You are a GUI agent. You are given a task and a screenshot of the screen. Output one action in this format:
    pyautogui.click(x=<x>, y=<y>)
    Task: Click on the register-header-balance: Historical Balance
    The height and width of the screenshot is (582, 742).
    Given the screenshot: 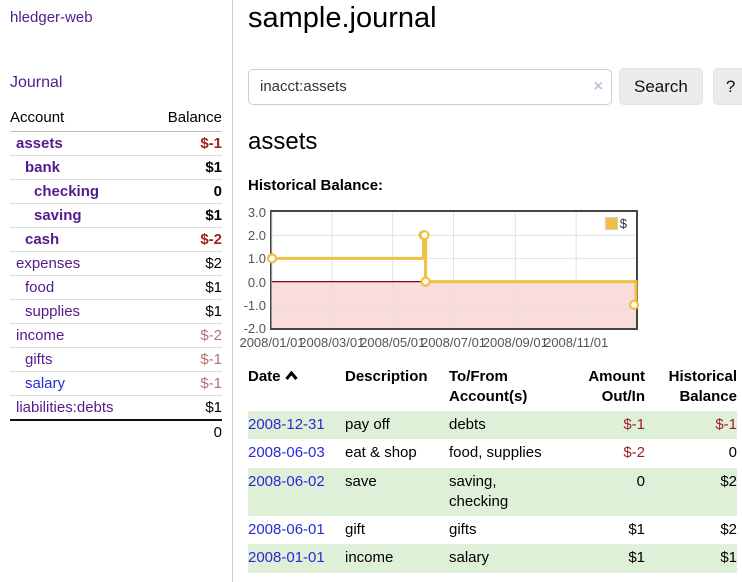 What is the action you would take?
    pyautogui.click(x=702, y=386)
    